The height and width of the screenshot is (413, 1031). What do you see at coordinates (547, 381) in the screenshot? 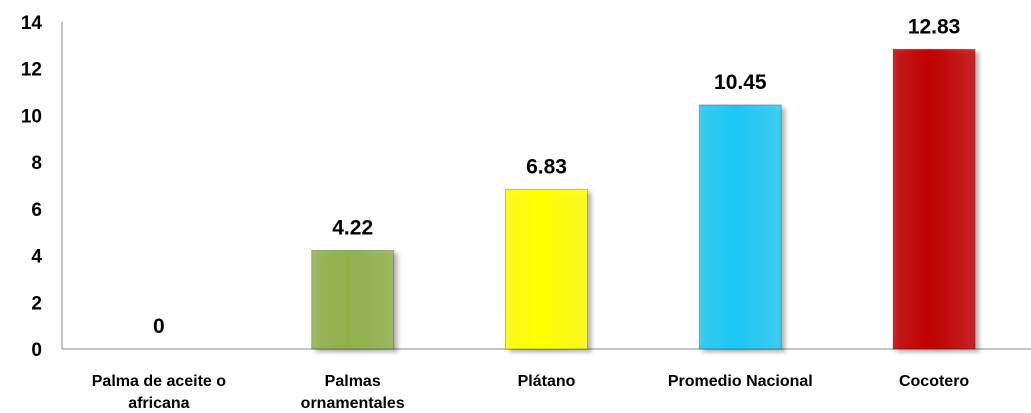
I see `category-label: Plátano` at bounding box center [547, 381].